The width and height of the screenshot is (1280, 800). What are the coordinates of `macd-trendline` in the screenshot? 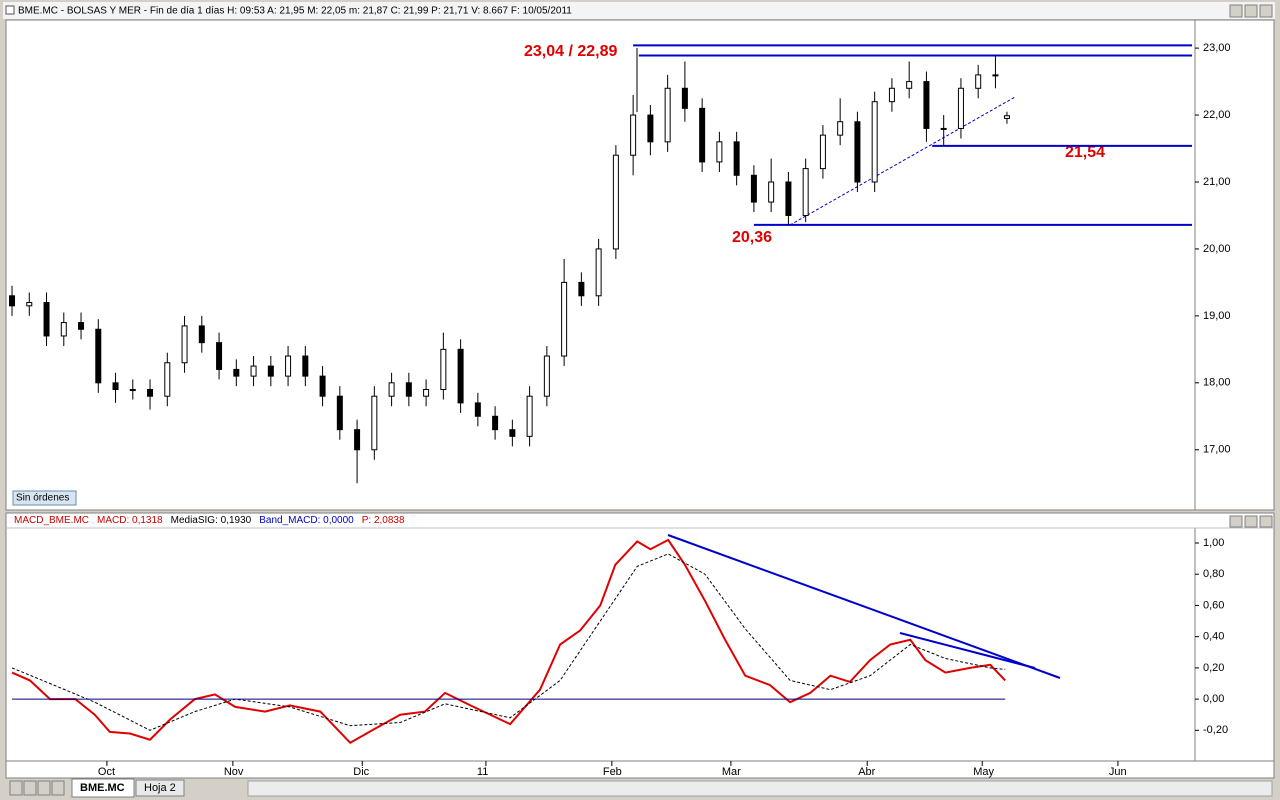 It's located at (967, 650).